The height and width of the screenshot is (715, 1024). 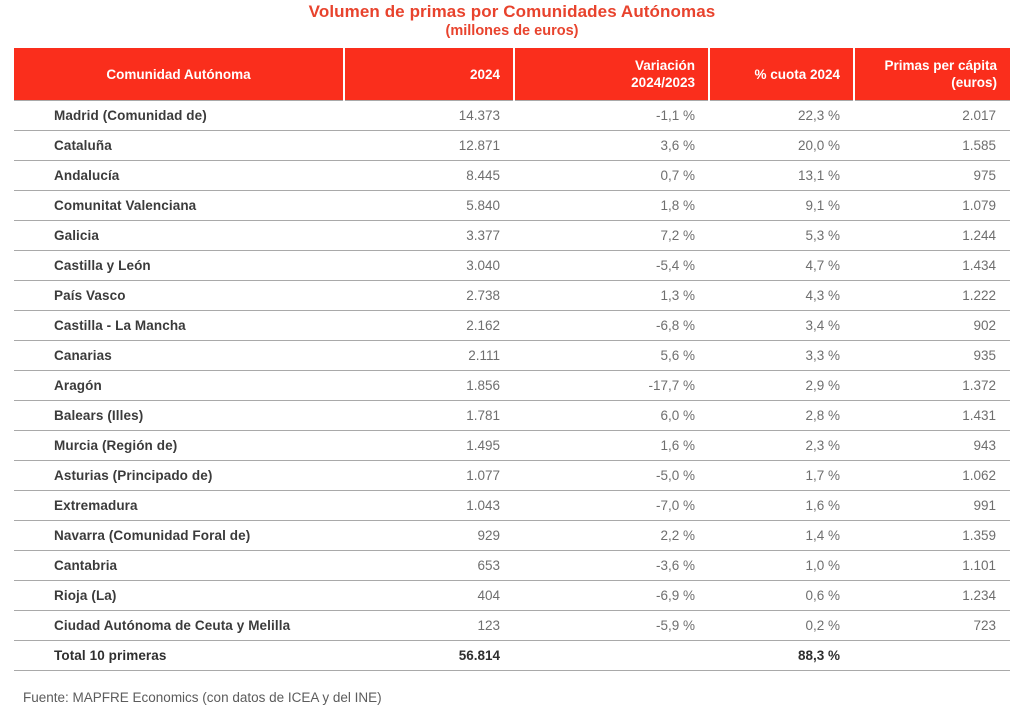 What do you see at coordinates (781, 445) in the screenshot?
I see `quota-cell: 2,3 %` at bounding box center [781, 445].